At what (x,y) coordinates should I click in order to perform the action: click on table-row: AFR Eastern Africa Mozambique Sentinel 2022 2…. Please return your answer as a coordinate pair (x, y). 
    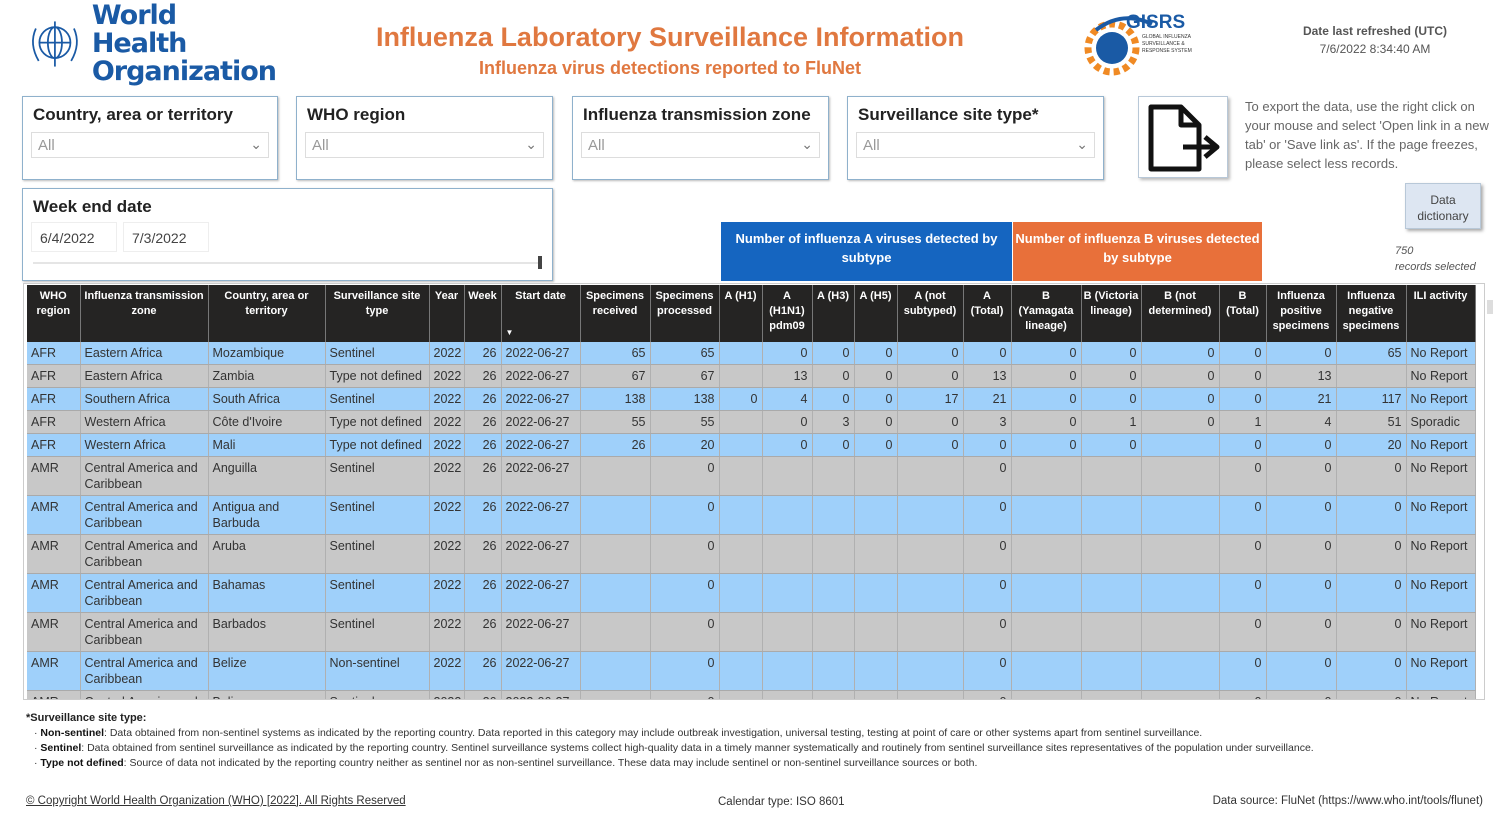
    Looking at the image, I should click on (751, 353).